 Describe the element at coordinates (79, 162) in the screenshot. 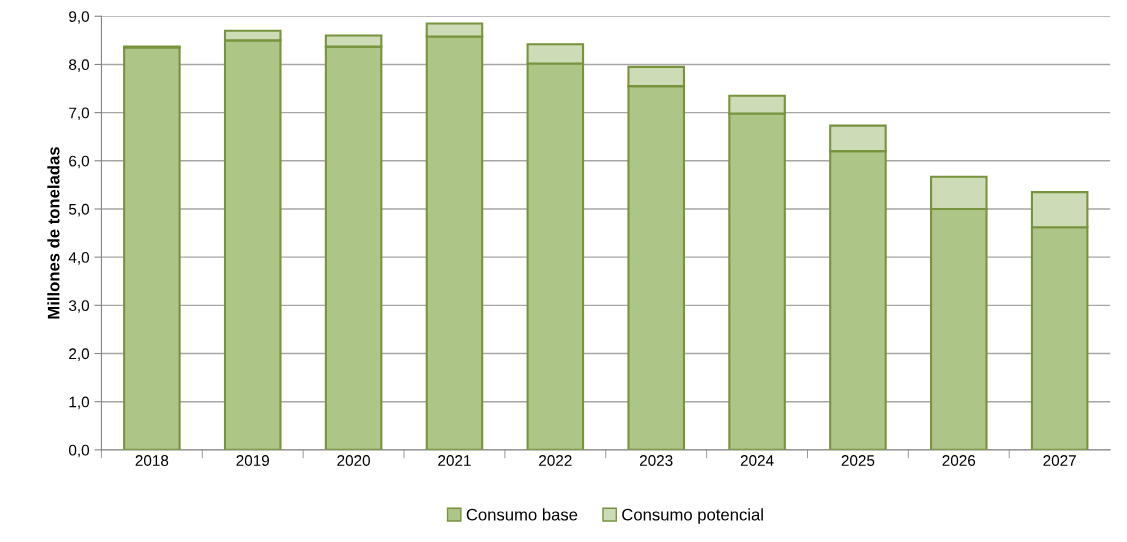

I see `y-tick-label: 6,0` at that location.